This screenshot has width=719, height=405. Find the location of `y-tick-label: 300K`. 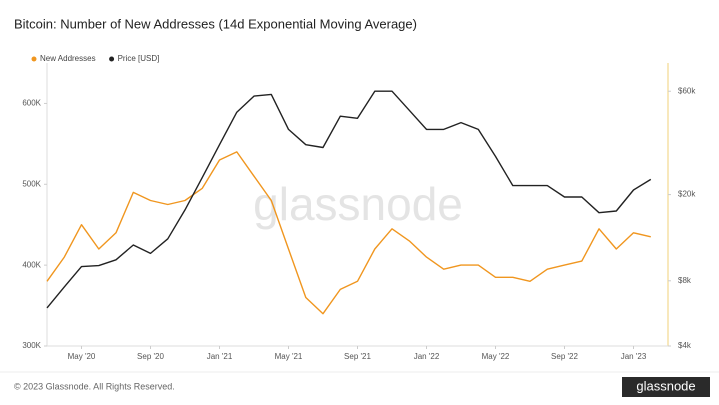

y-tick-label: 300K is located at coordinates (31, 345).